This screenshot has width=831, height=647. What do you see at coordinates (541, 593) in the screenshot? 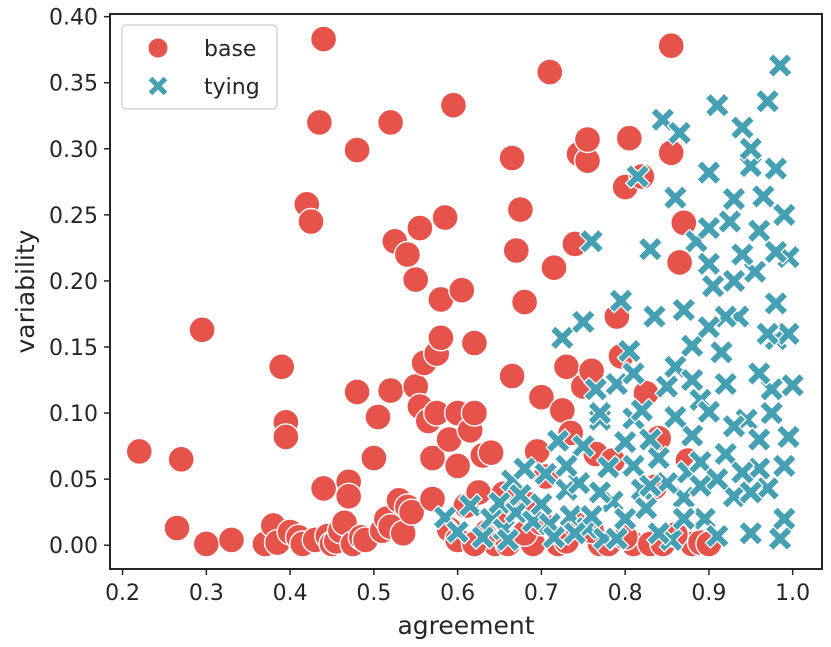
I see `x-tick-label: 0.7` at bounding box center [541, 593].